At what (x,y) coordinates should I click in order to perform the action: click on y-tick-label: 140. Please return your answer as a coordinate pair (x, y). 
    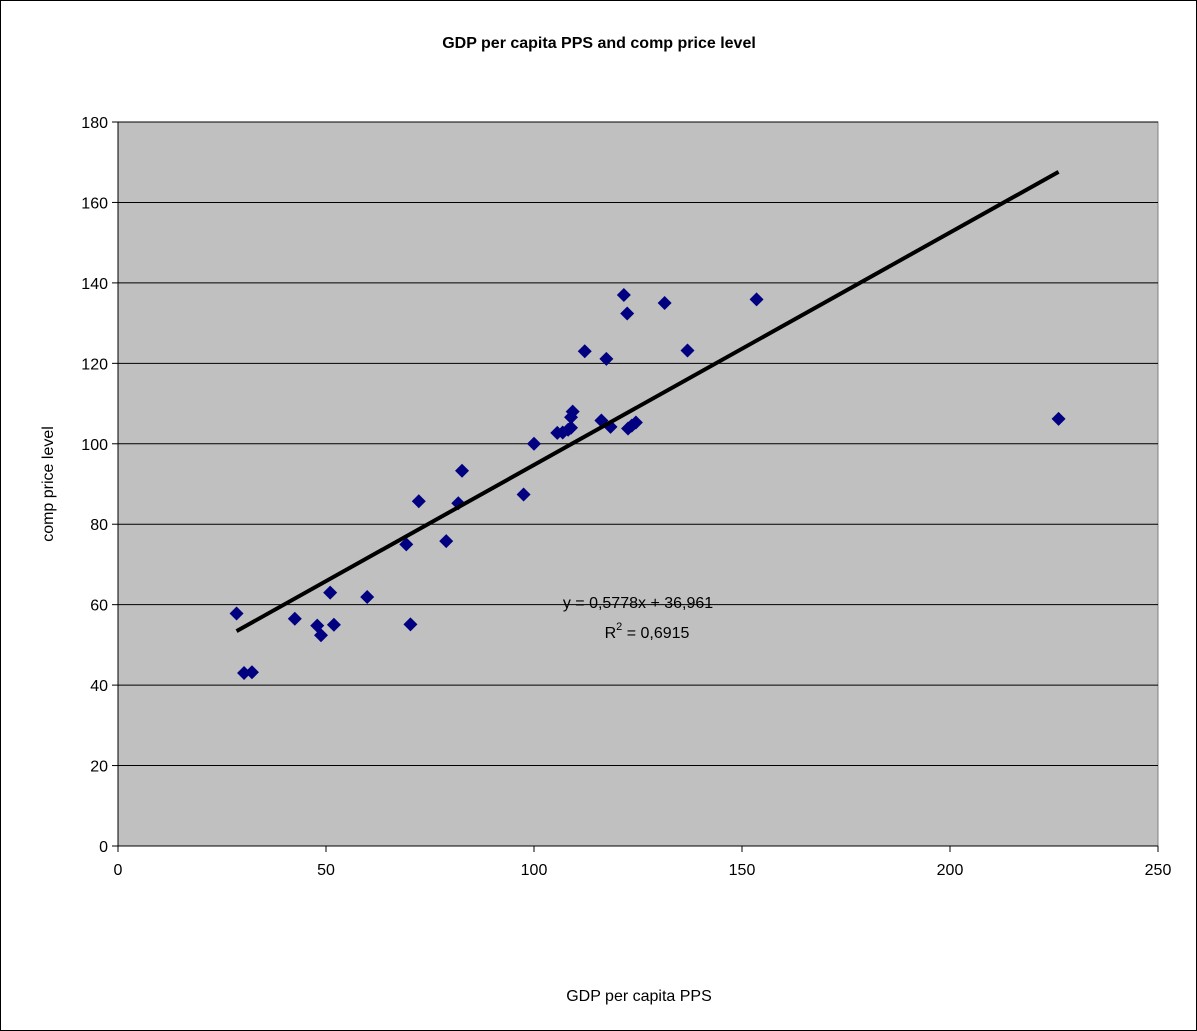
    Looking at the image, I should click on (94, 284).